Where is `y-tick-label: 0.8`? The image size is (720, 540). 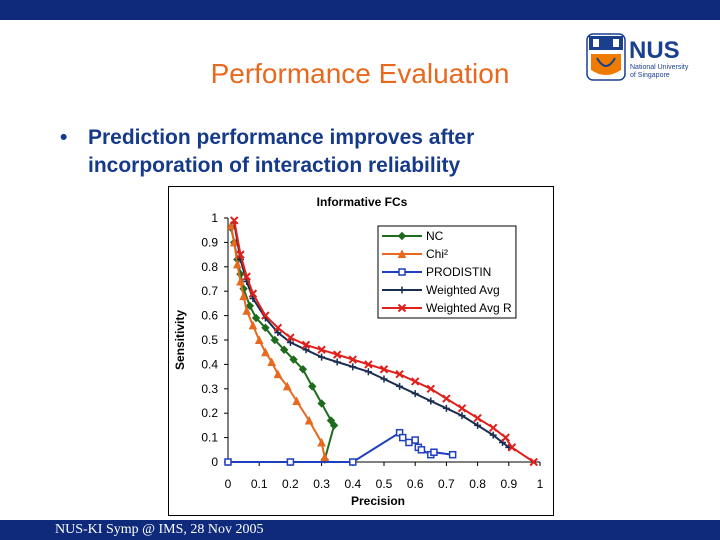
y-tick-label: 0.8 is located at coordinates (209, 267).